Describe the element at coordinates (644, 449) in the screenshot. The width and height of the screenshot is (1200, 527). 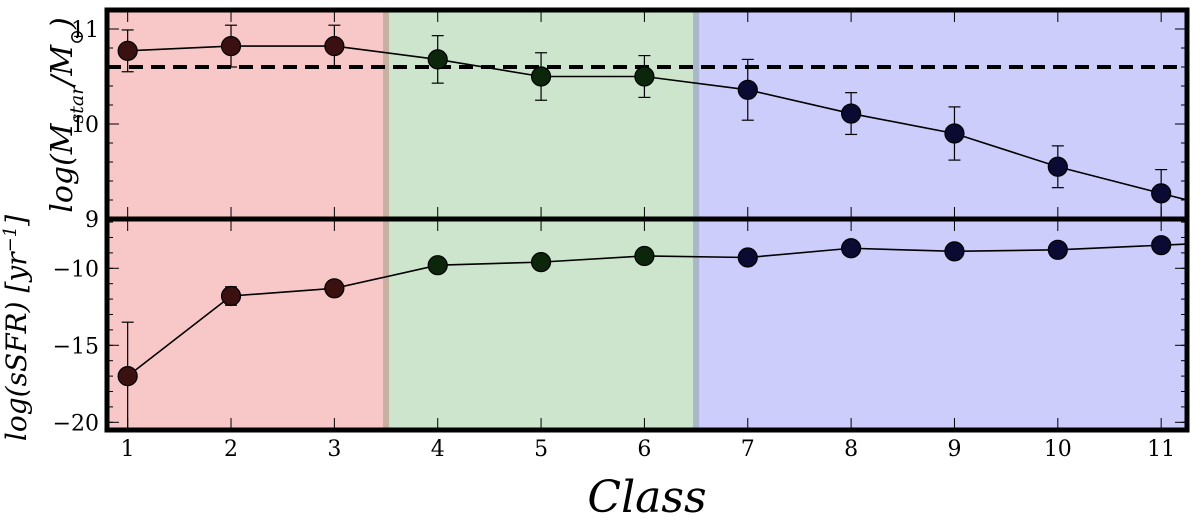
I see `x-tick-label-6: 6` at that location.